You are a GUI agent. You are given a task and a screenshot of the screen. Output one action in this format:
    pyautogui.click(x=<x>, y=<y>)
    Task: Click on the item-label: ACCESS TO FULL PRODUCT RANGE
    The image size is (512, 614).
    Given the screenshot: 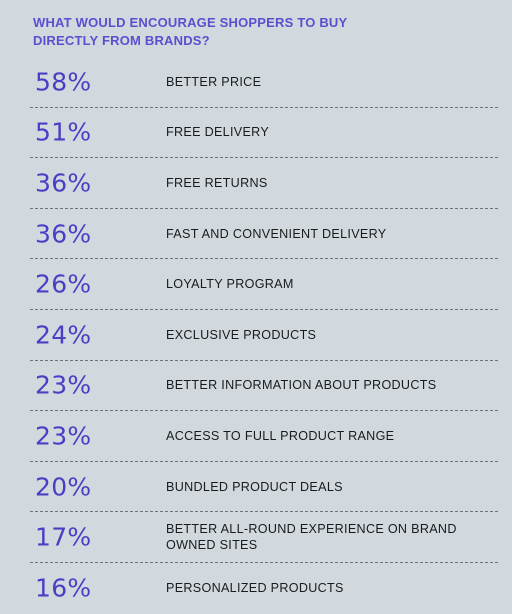 What is the action you would take?
    pyautogui.click(x=280, y=435)
    